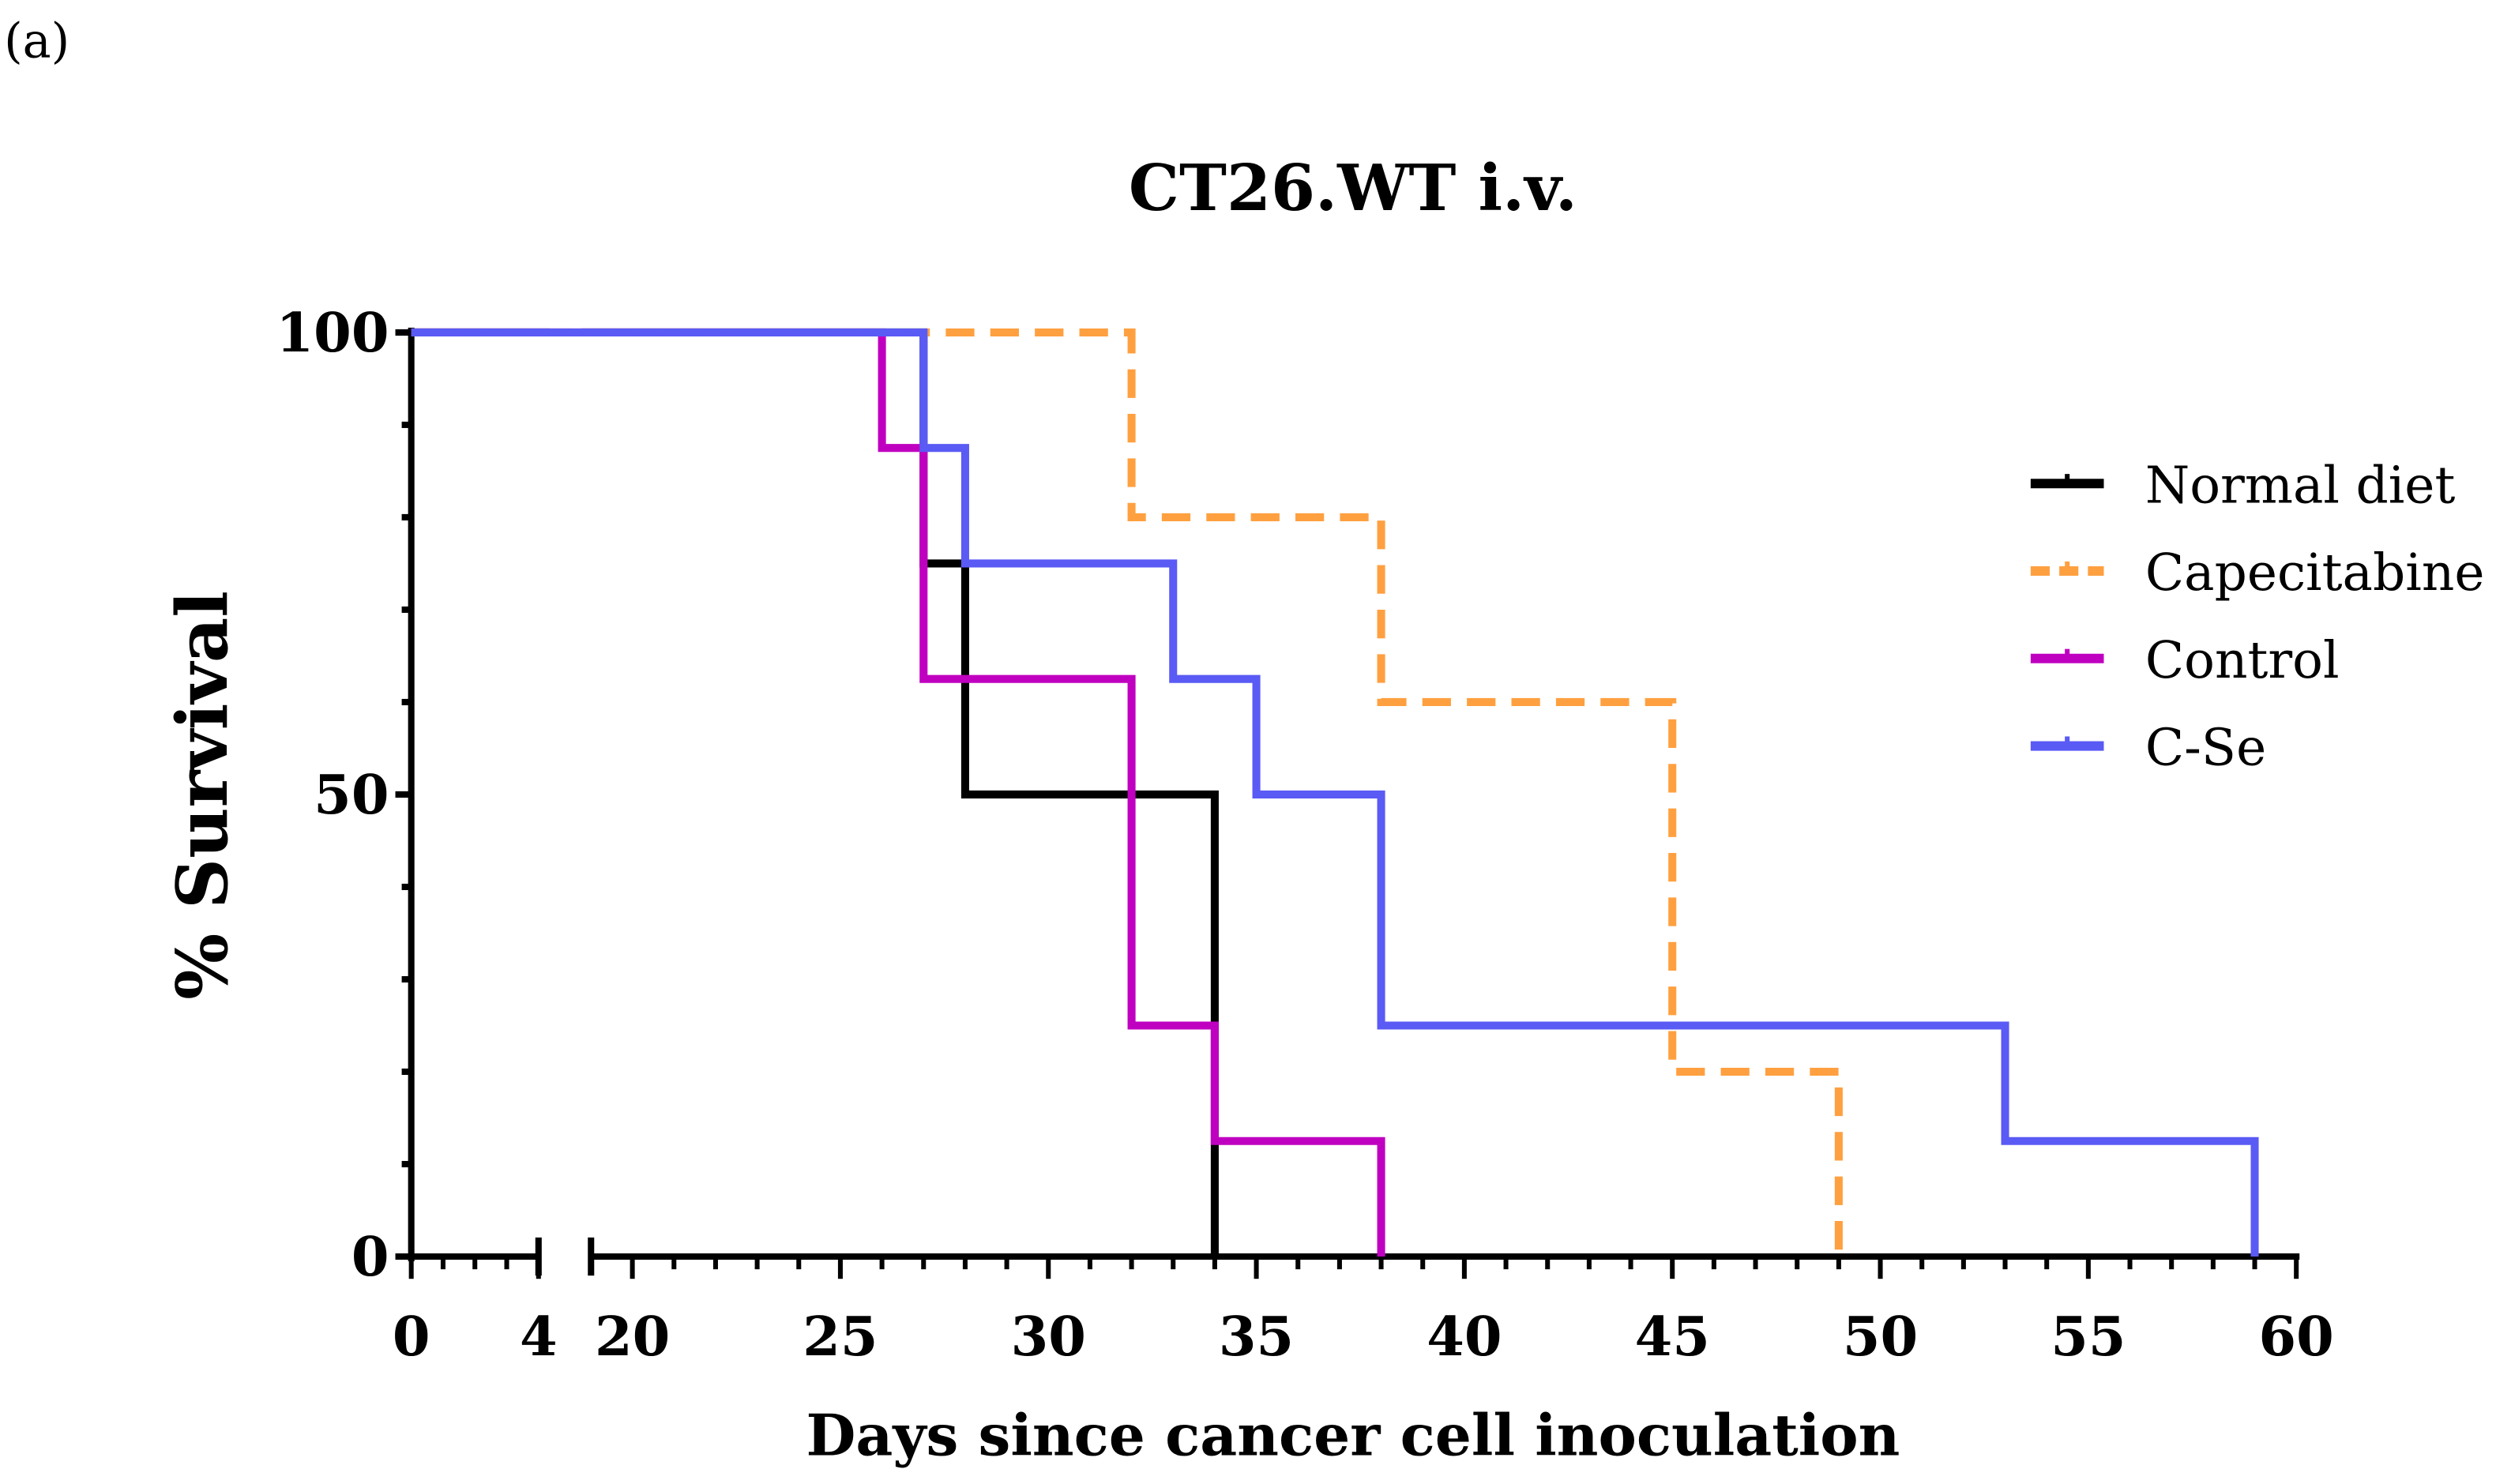  I want to click on x-tick-label: 4, so click(539, 1338).